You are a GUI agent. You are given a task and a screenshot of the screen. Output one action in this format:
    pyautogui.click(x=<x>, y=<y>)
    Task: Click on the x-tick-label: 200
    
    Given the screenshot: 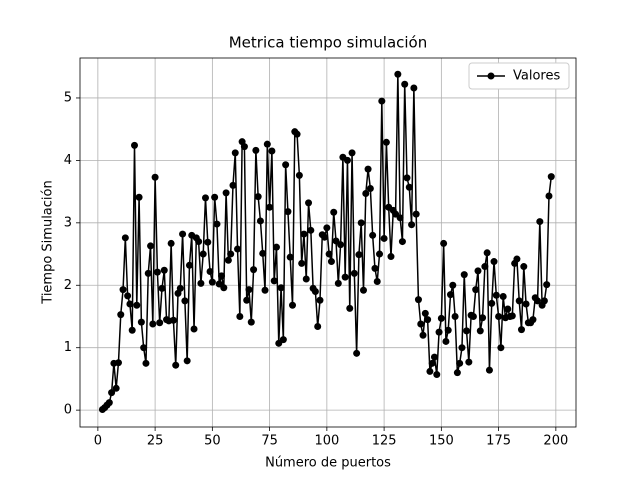 What is the action you would take?
    pyautogui.click(x=555, y=441)
    